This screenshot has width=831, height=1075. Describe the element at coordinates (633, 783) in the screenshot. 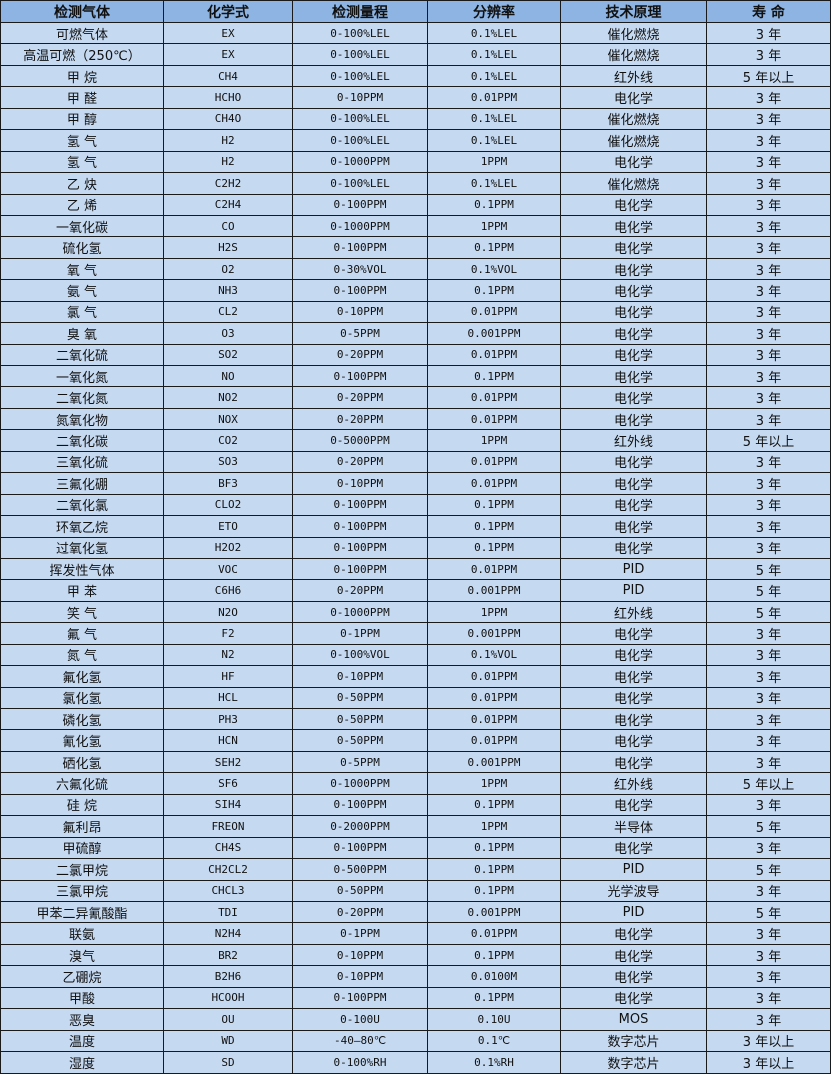

I see `cell-principle: 红外线` at that location.